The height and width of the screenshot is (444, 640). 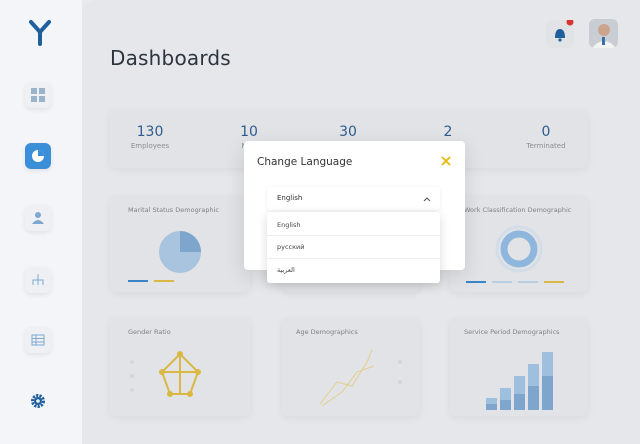 I want to click on nav-dashboard, so click(x=38, y=95).